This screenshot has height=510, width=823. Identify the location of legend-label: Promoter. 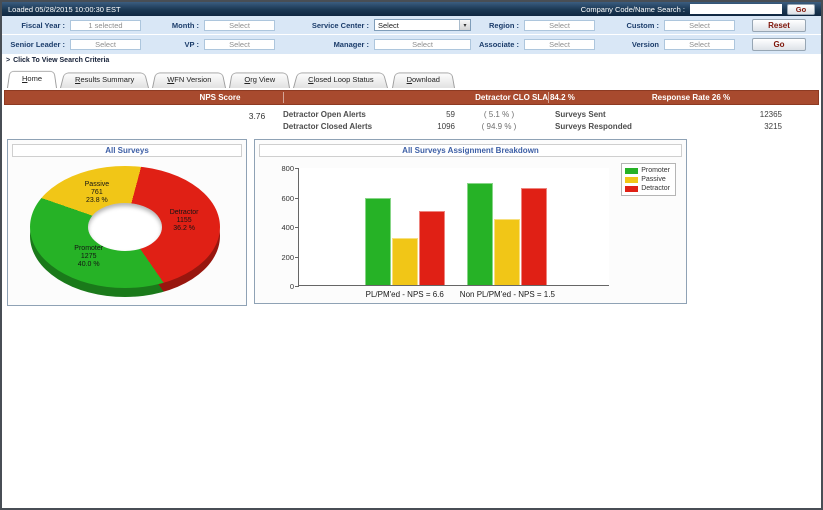
(655, 170).